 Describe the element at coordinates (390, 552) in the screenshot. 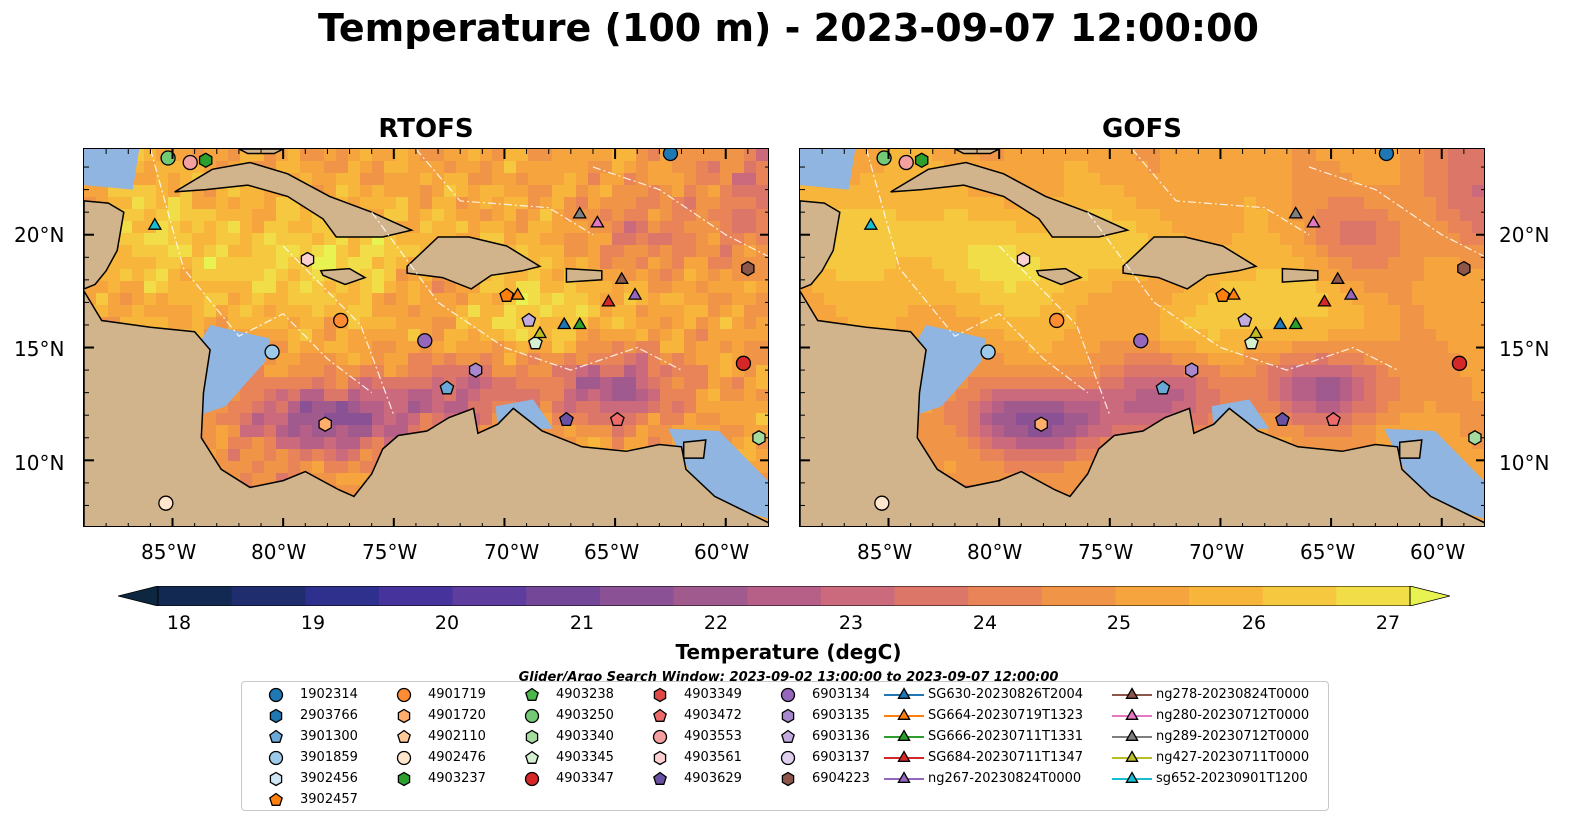

I see `lon-tick-label: 75°W` at that location.